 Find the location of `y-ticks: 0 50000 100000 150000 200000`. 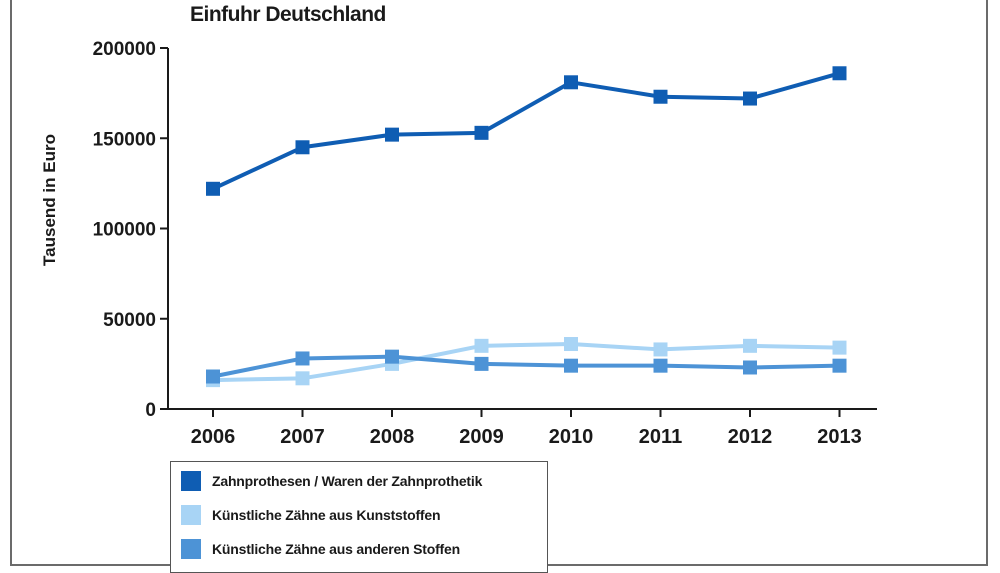

y-ticks: 0 50000 100000 150000 200000 is located at coordinates (130, 230).